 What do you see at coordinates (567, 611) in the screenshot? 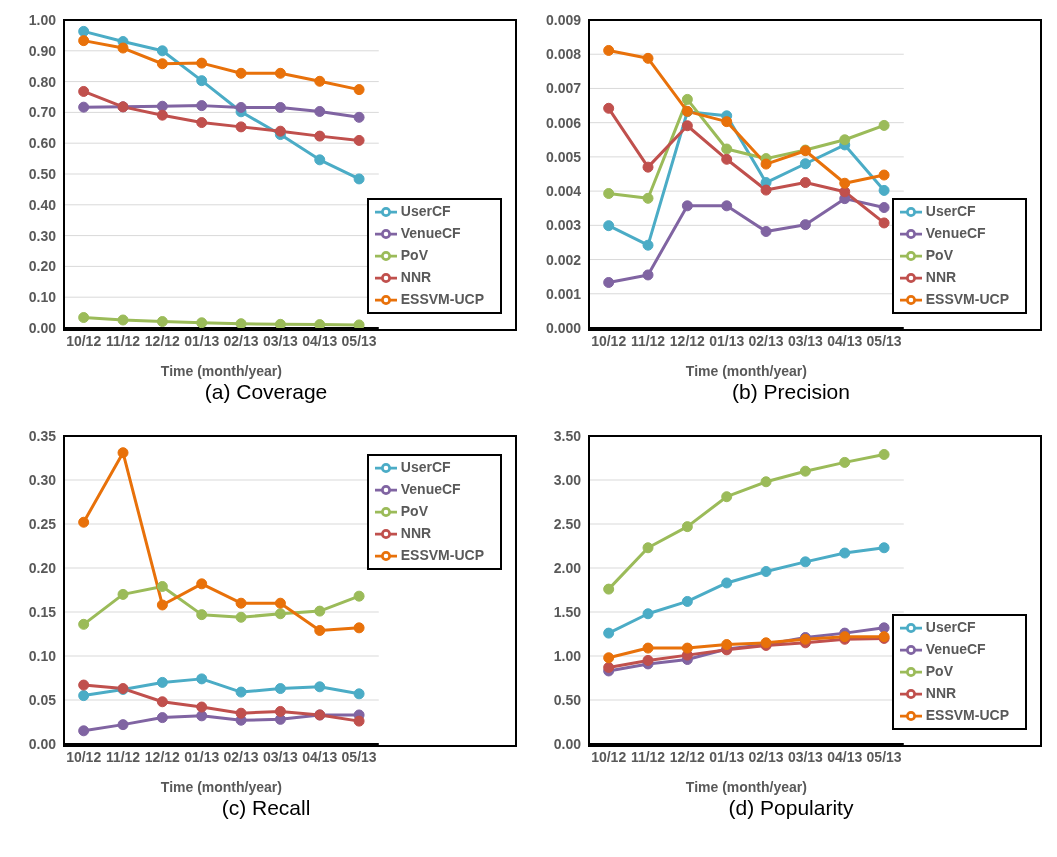
I see `y-tick-label: 1.50` at bounding box center [567, 611].